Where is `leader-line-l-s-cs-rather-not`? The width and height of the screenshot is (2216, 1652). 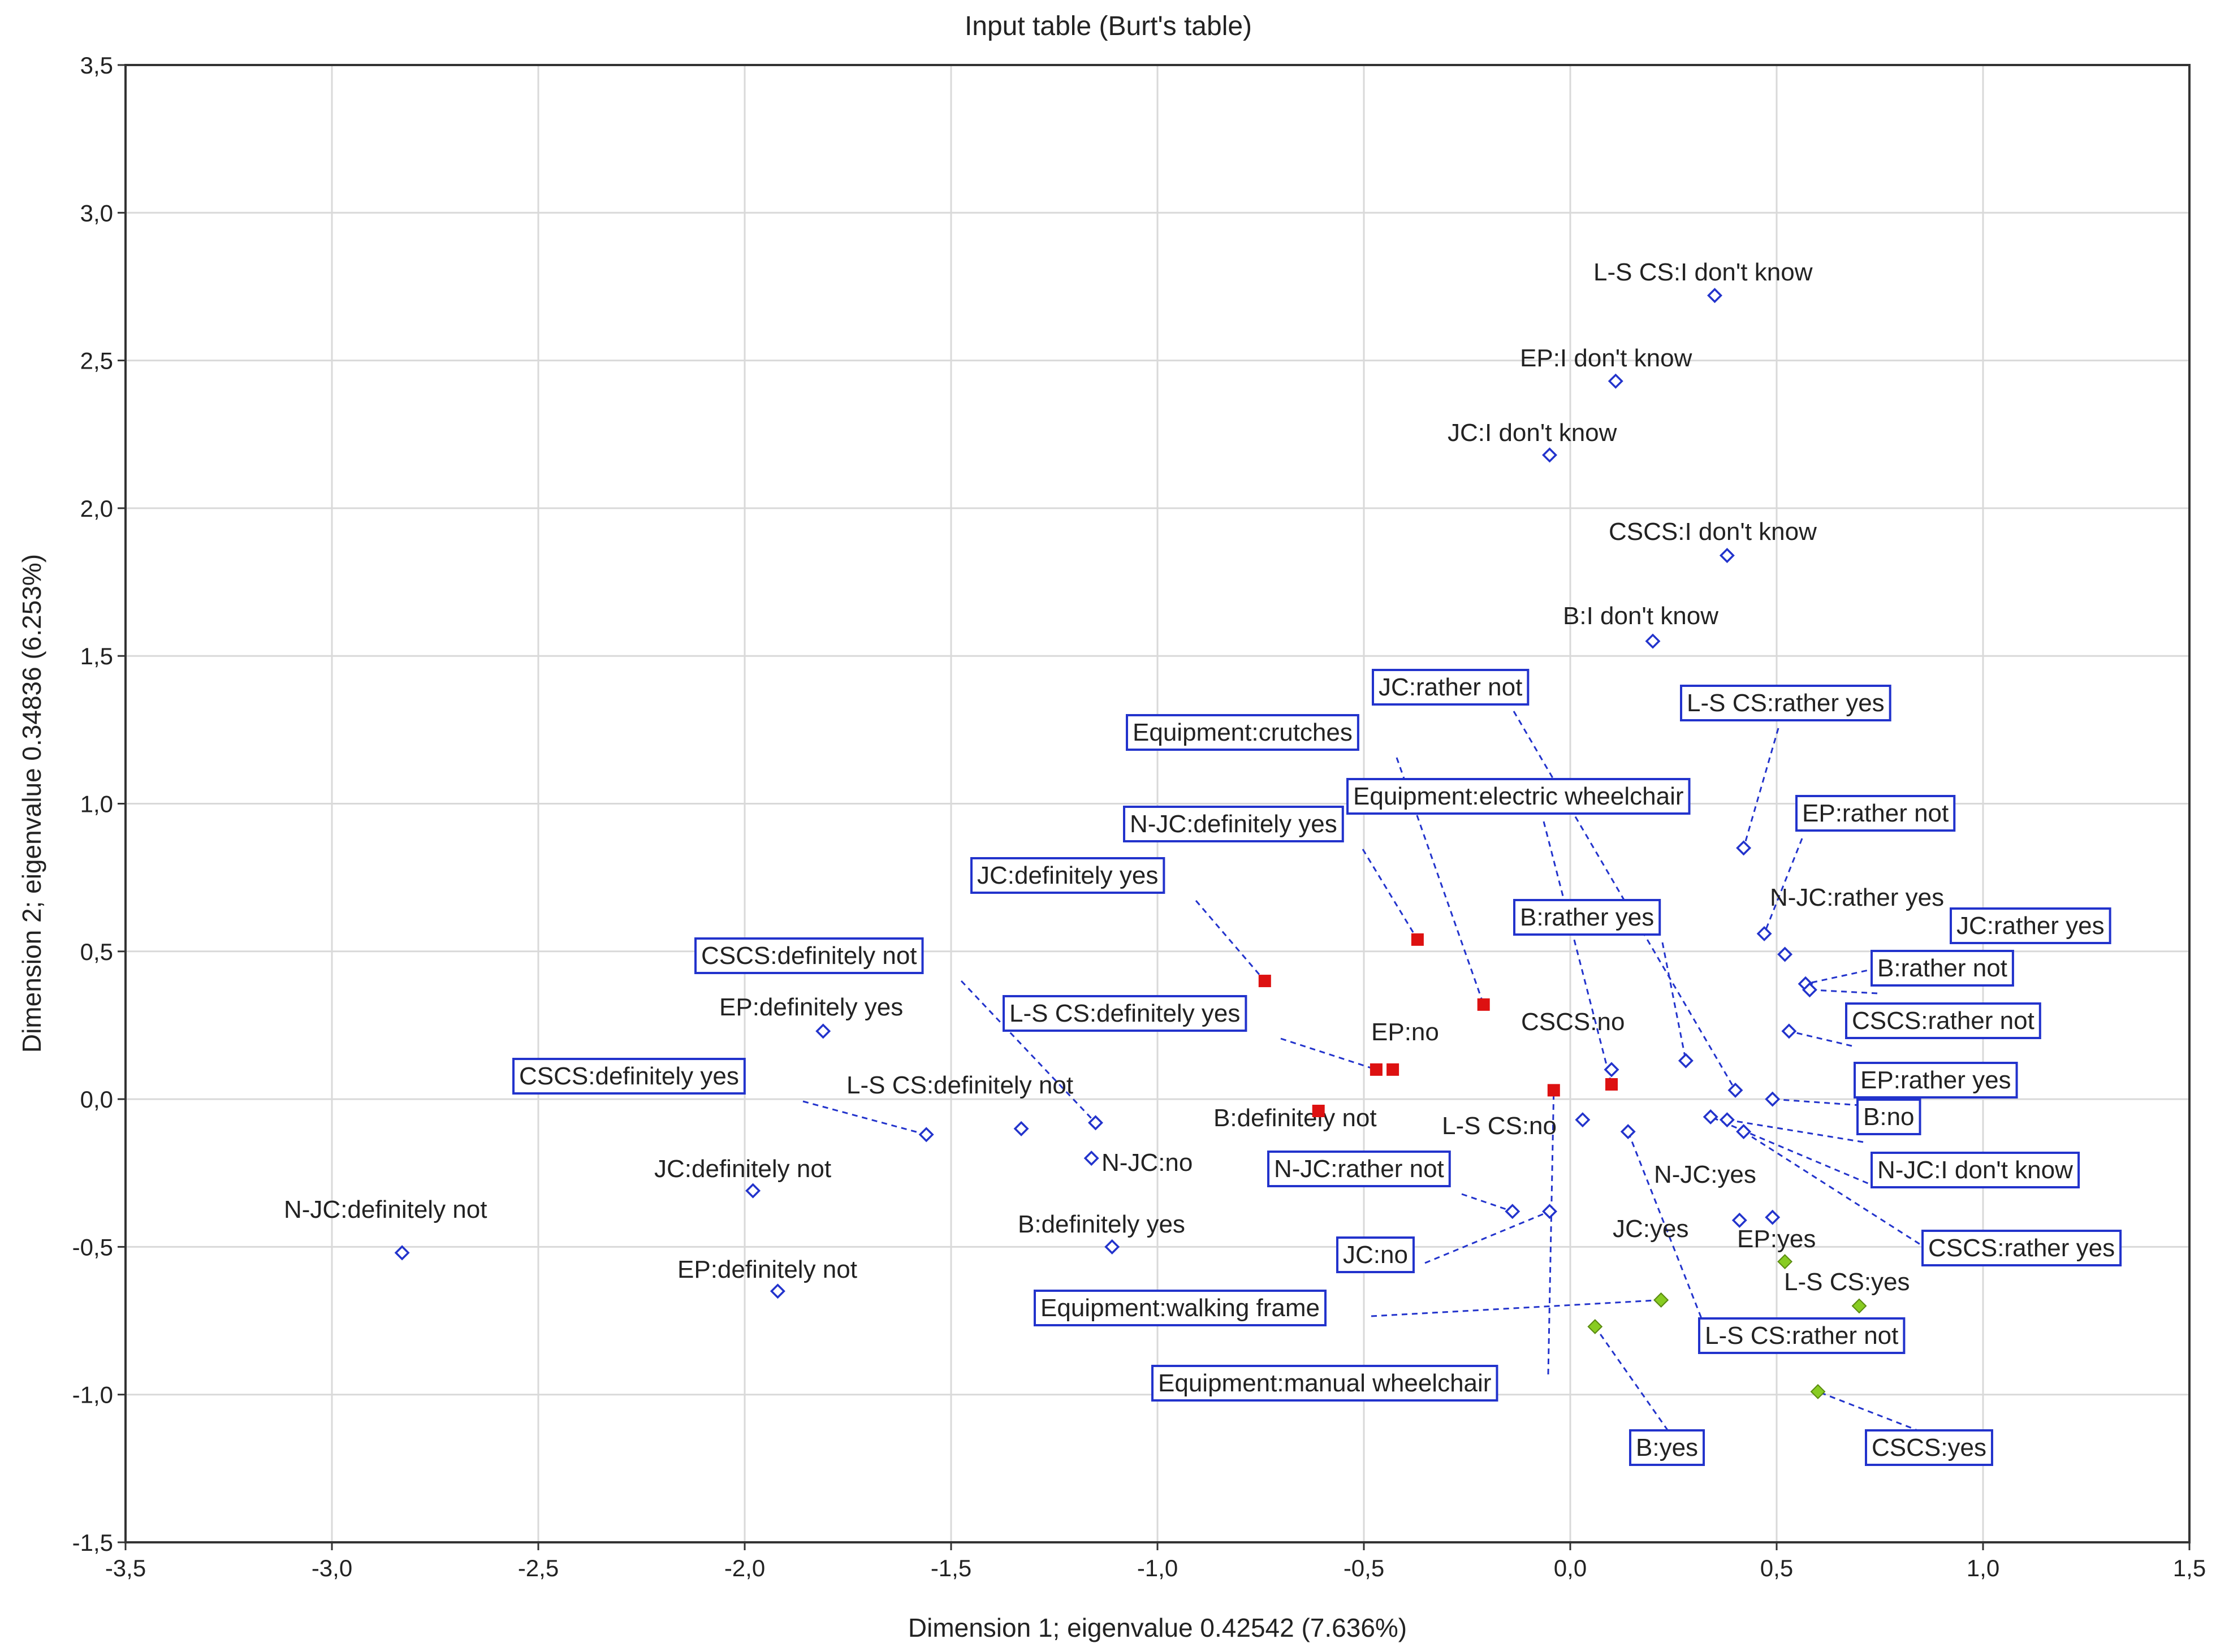 leader-line-l-s-cs-rather-not is located at coordinates (1666, 1229).